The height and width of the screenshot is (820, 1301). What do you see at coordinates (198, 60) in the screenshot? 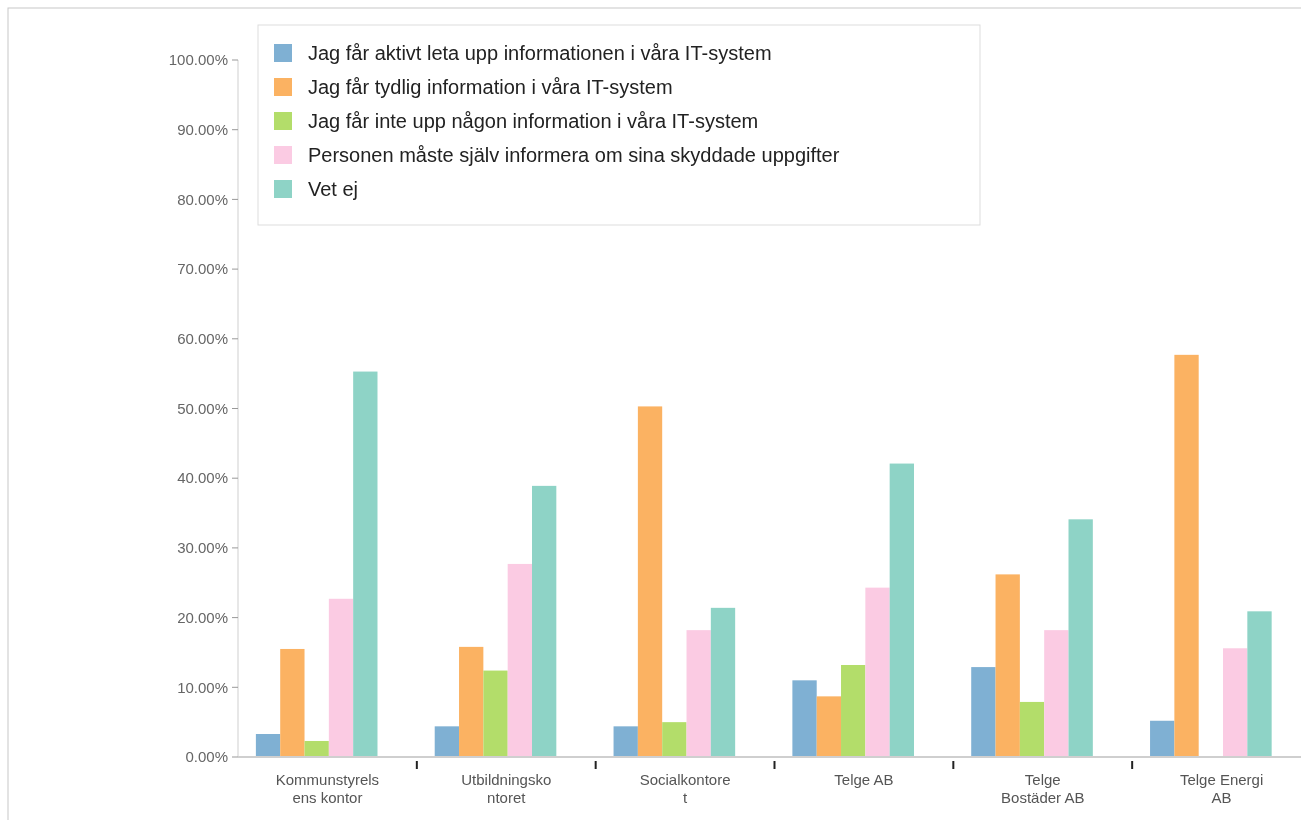
I see `y-tick-label: 100.00%` at bounding box center [198, 60].